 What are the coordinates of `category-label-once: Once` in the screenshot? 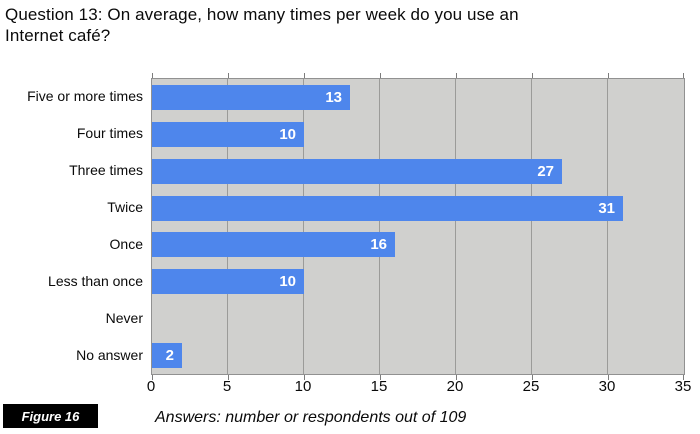 It's located at (126, 243).